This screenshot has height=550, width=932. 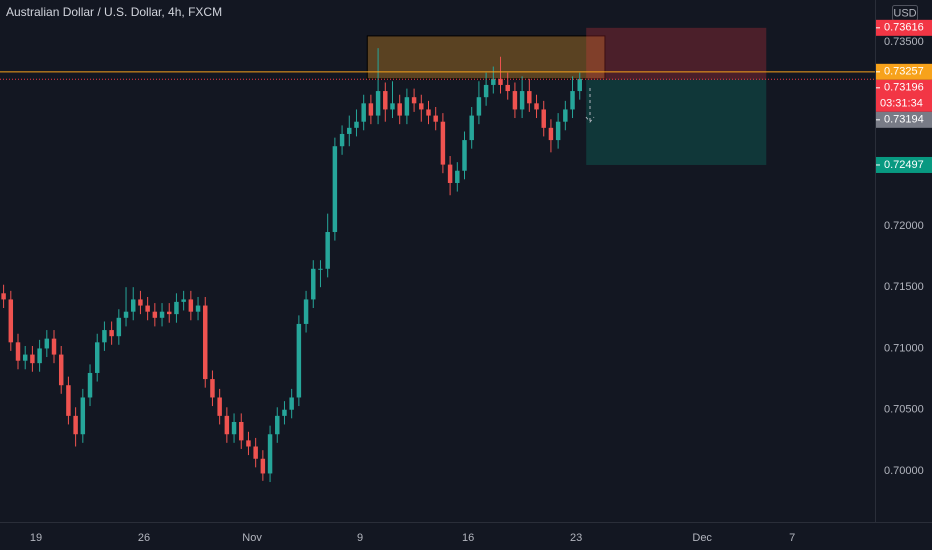 What do you see at coordinates (904, 348) in the screenshot?
I see `y-tick-label: 0.71000` at bounding box center [904, 348].